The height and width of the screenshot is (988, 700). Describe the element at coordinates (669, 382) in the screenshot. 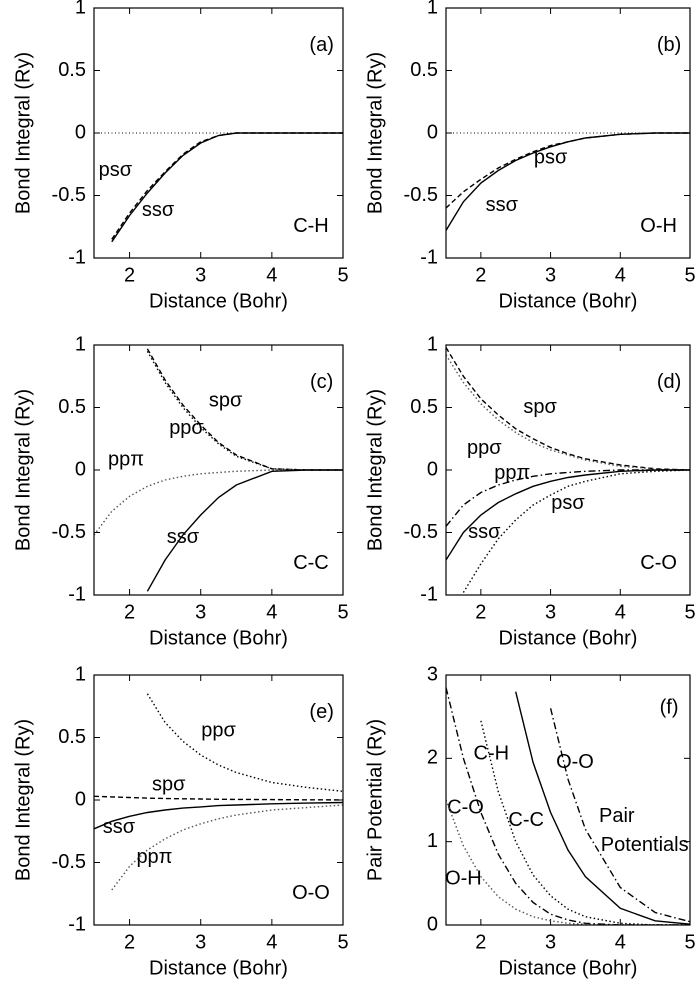

I see `annotation: (d)` at that location.